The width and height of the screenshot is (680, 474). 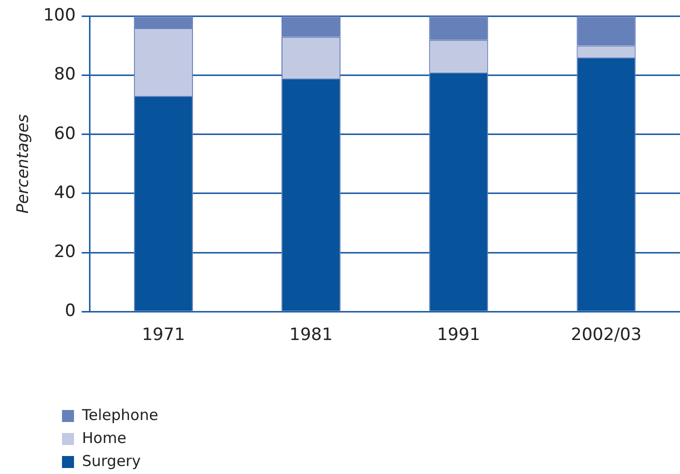 I want to click on y-tick-label: 0, so click(x=70, y=311).